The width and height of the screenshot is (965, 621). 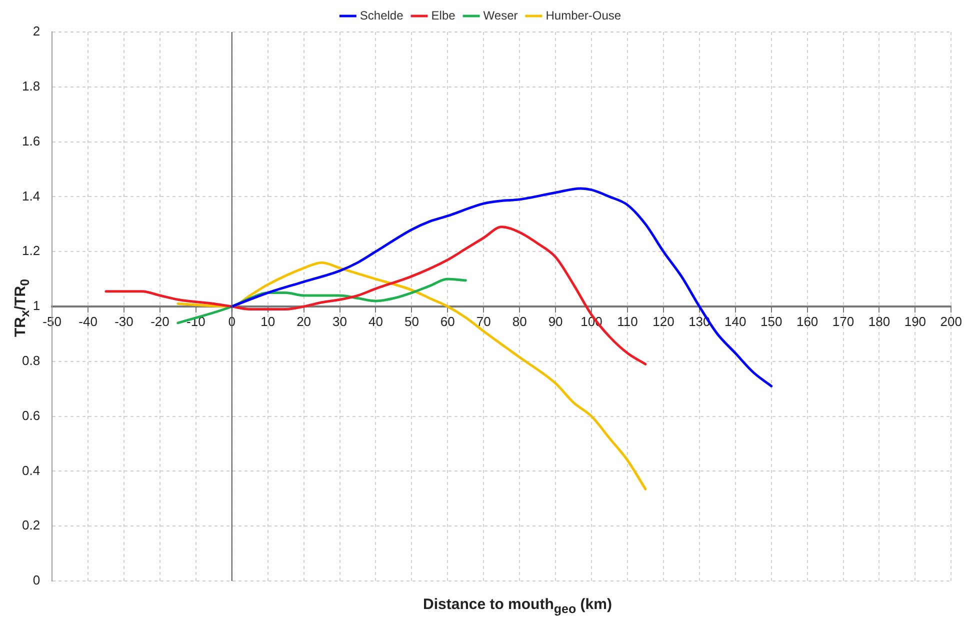 What do you see at coordinates (31, 470) in the screenshot?
I see `y-tick-label: 0.4` at bounding box center [31, 470].